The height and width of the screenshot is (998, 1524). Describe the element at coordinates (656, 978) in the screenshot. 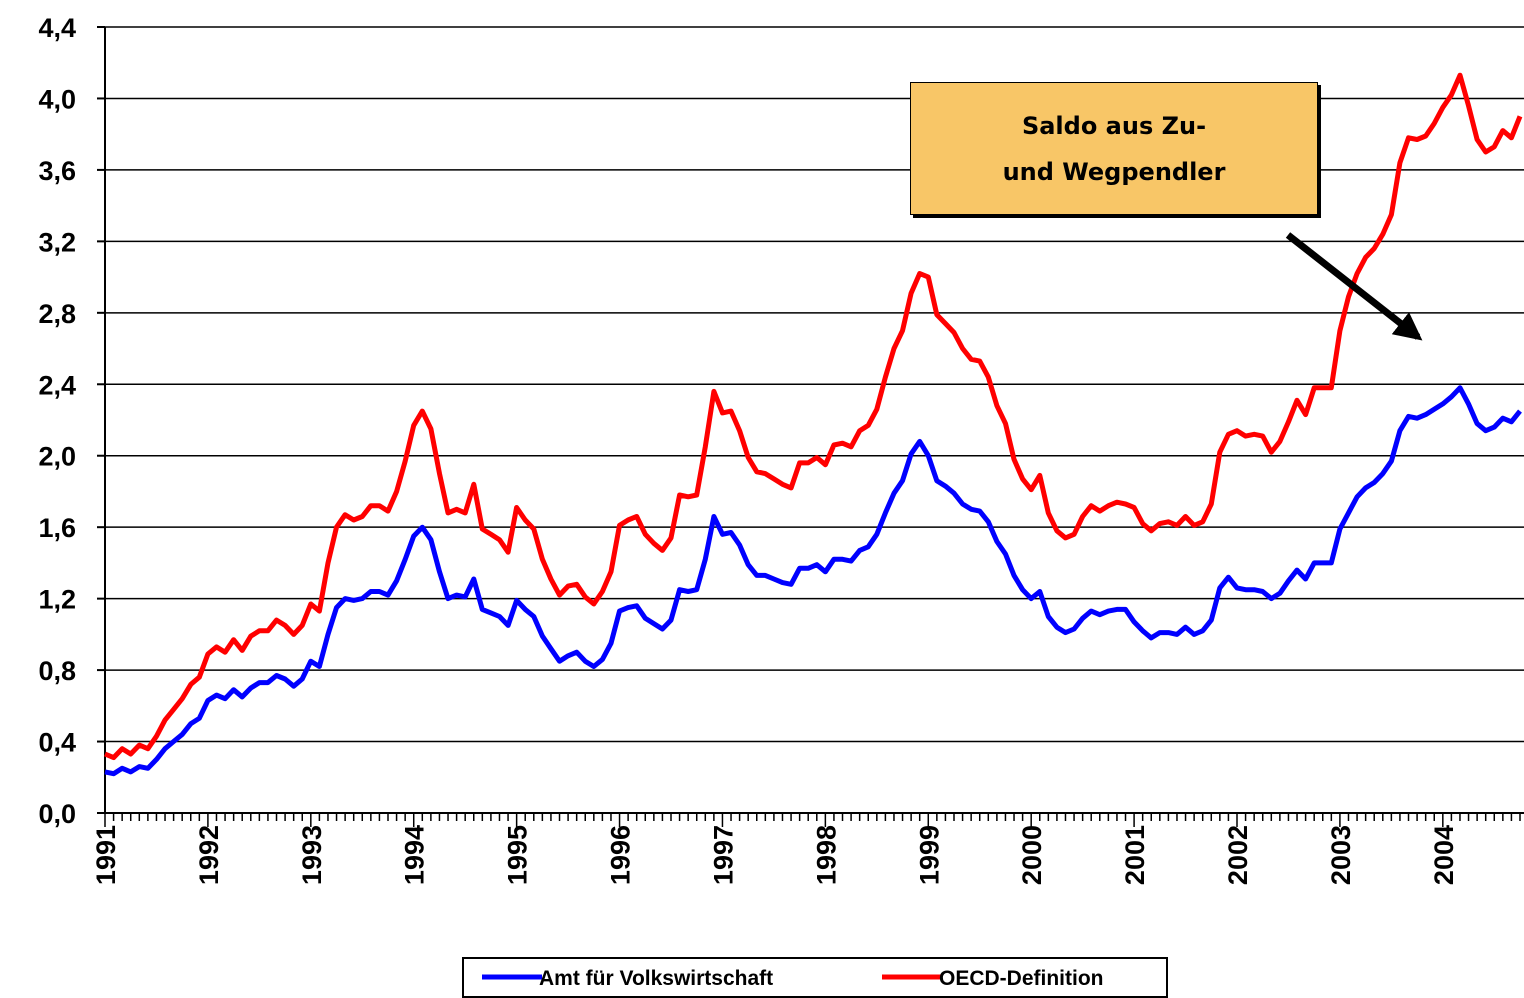

I see `legend-label: Amt für Volkswirtschaft` at that location.